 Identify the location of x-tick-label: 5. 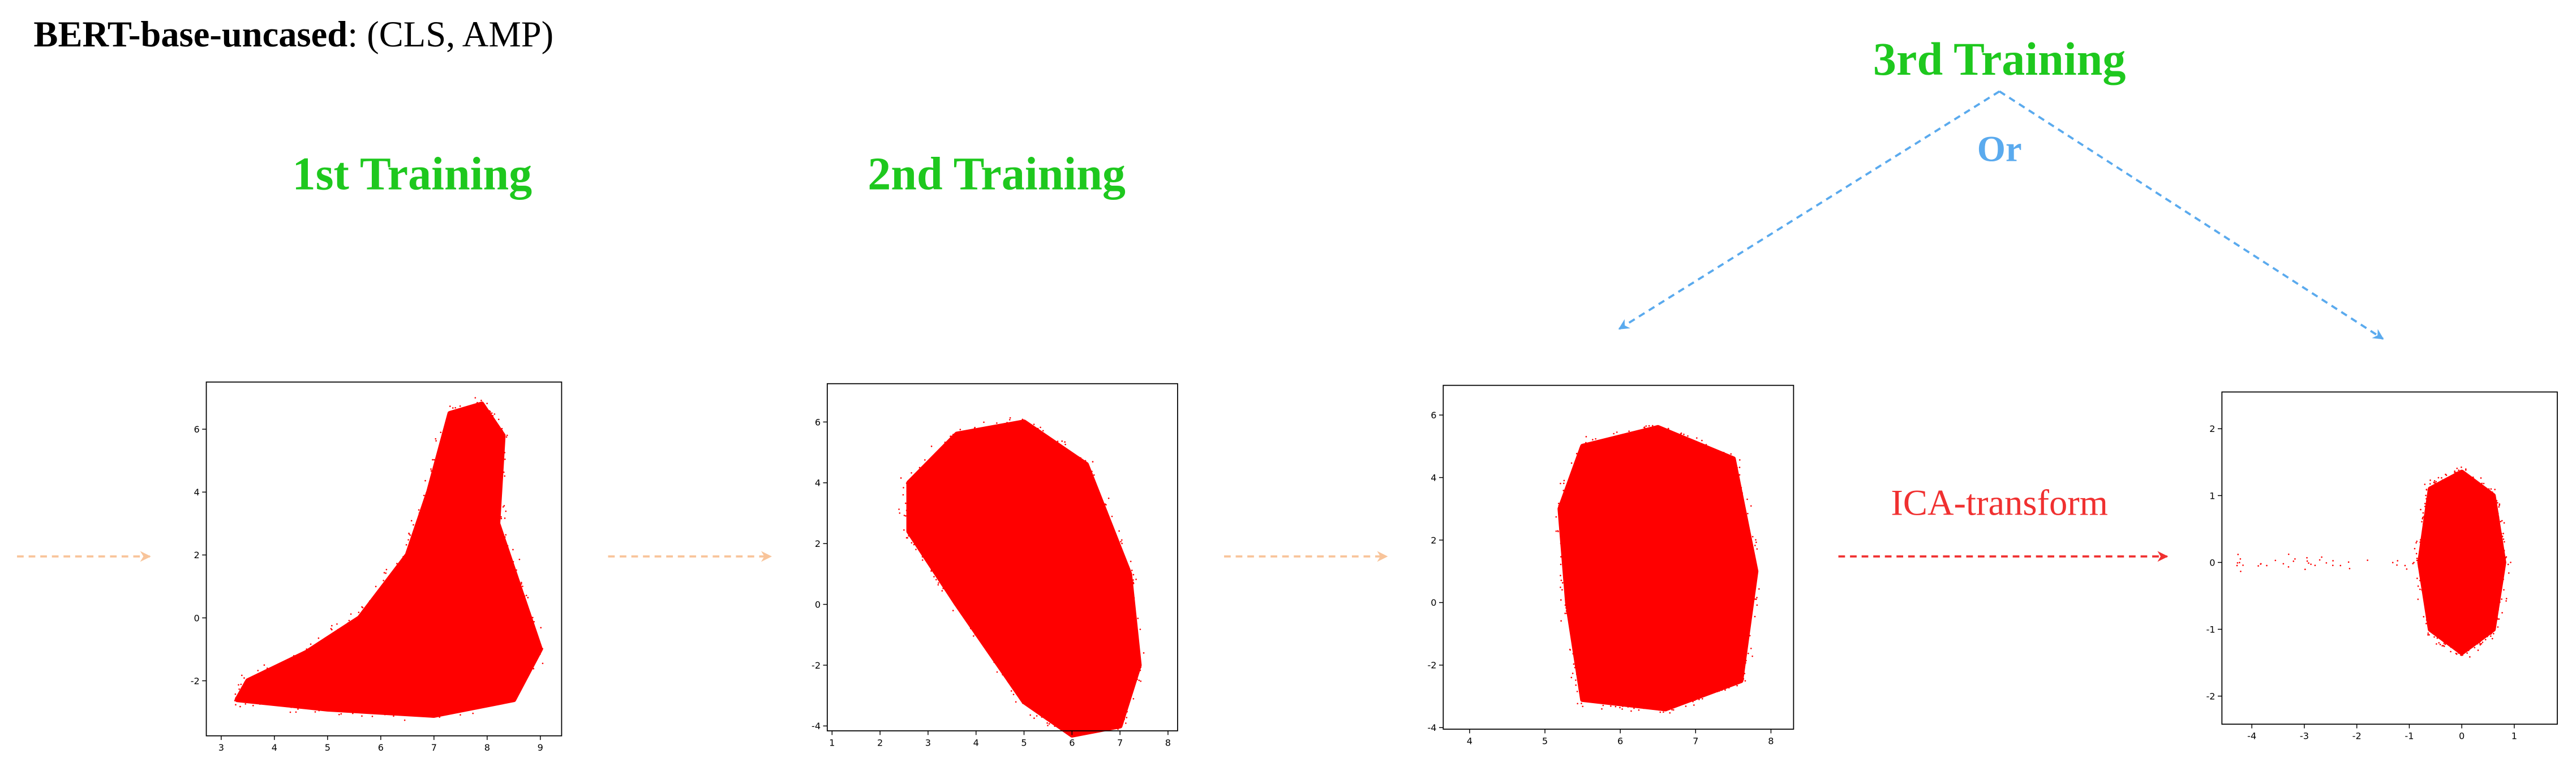
(327, 747).